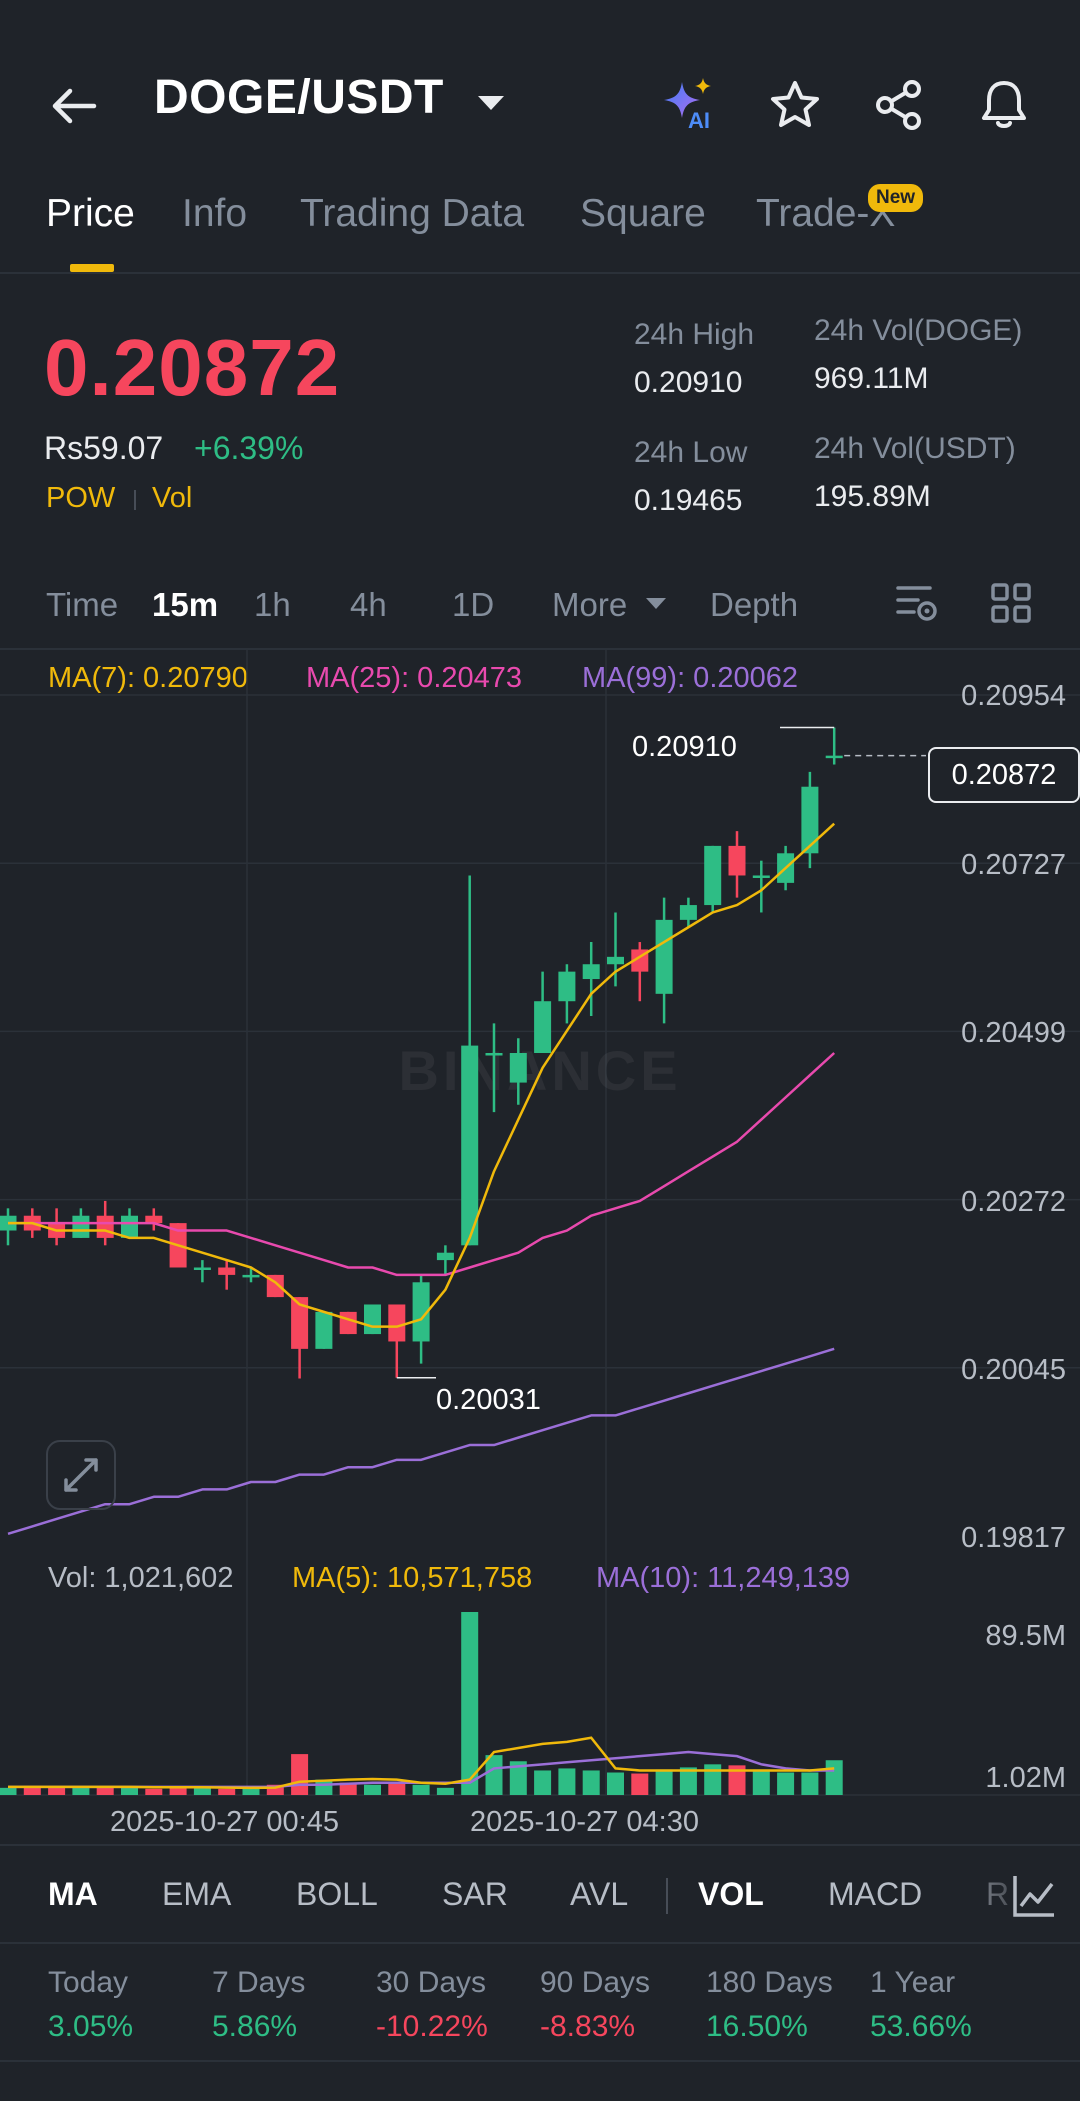 Image resolution: width=1080 pixels, height=2101 pixels. What do you see at coordinates (540, 2061) in the screenshot?
I see `bottom-divider` at bounding box center [540, 2061].